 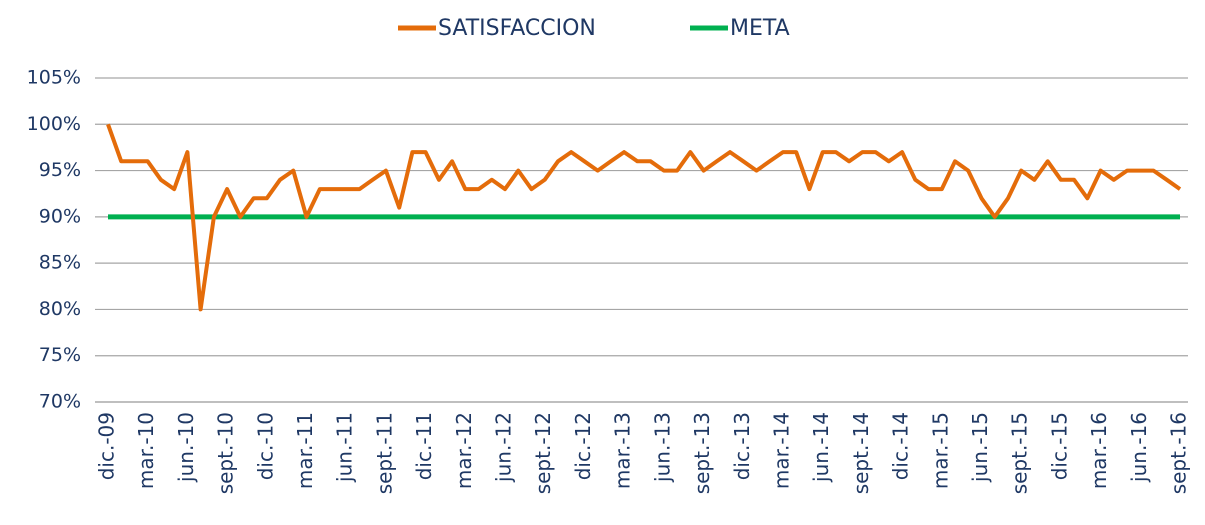 What do you see at coordinates (504, 447) in the screenshot?
I see `x-tick-label: jun.-12` at bounding box center [504, 447].